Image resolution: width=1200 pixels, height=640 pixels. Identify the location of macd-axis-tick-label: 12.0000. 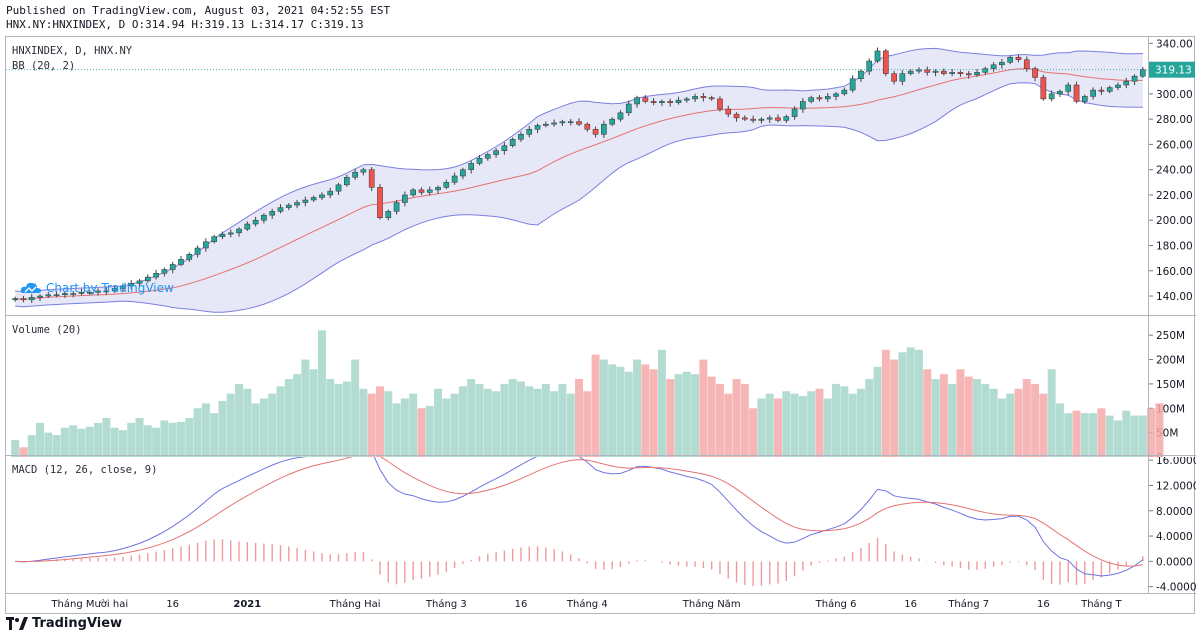
(1176, 486).